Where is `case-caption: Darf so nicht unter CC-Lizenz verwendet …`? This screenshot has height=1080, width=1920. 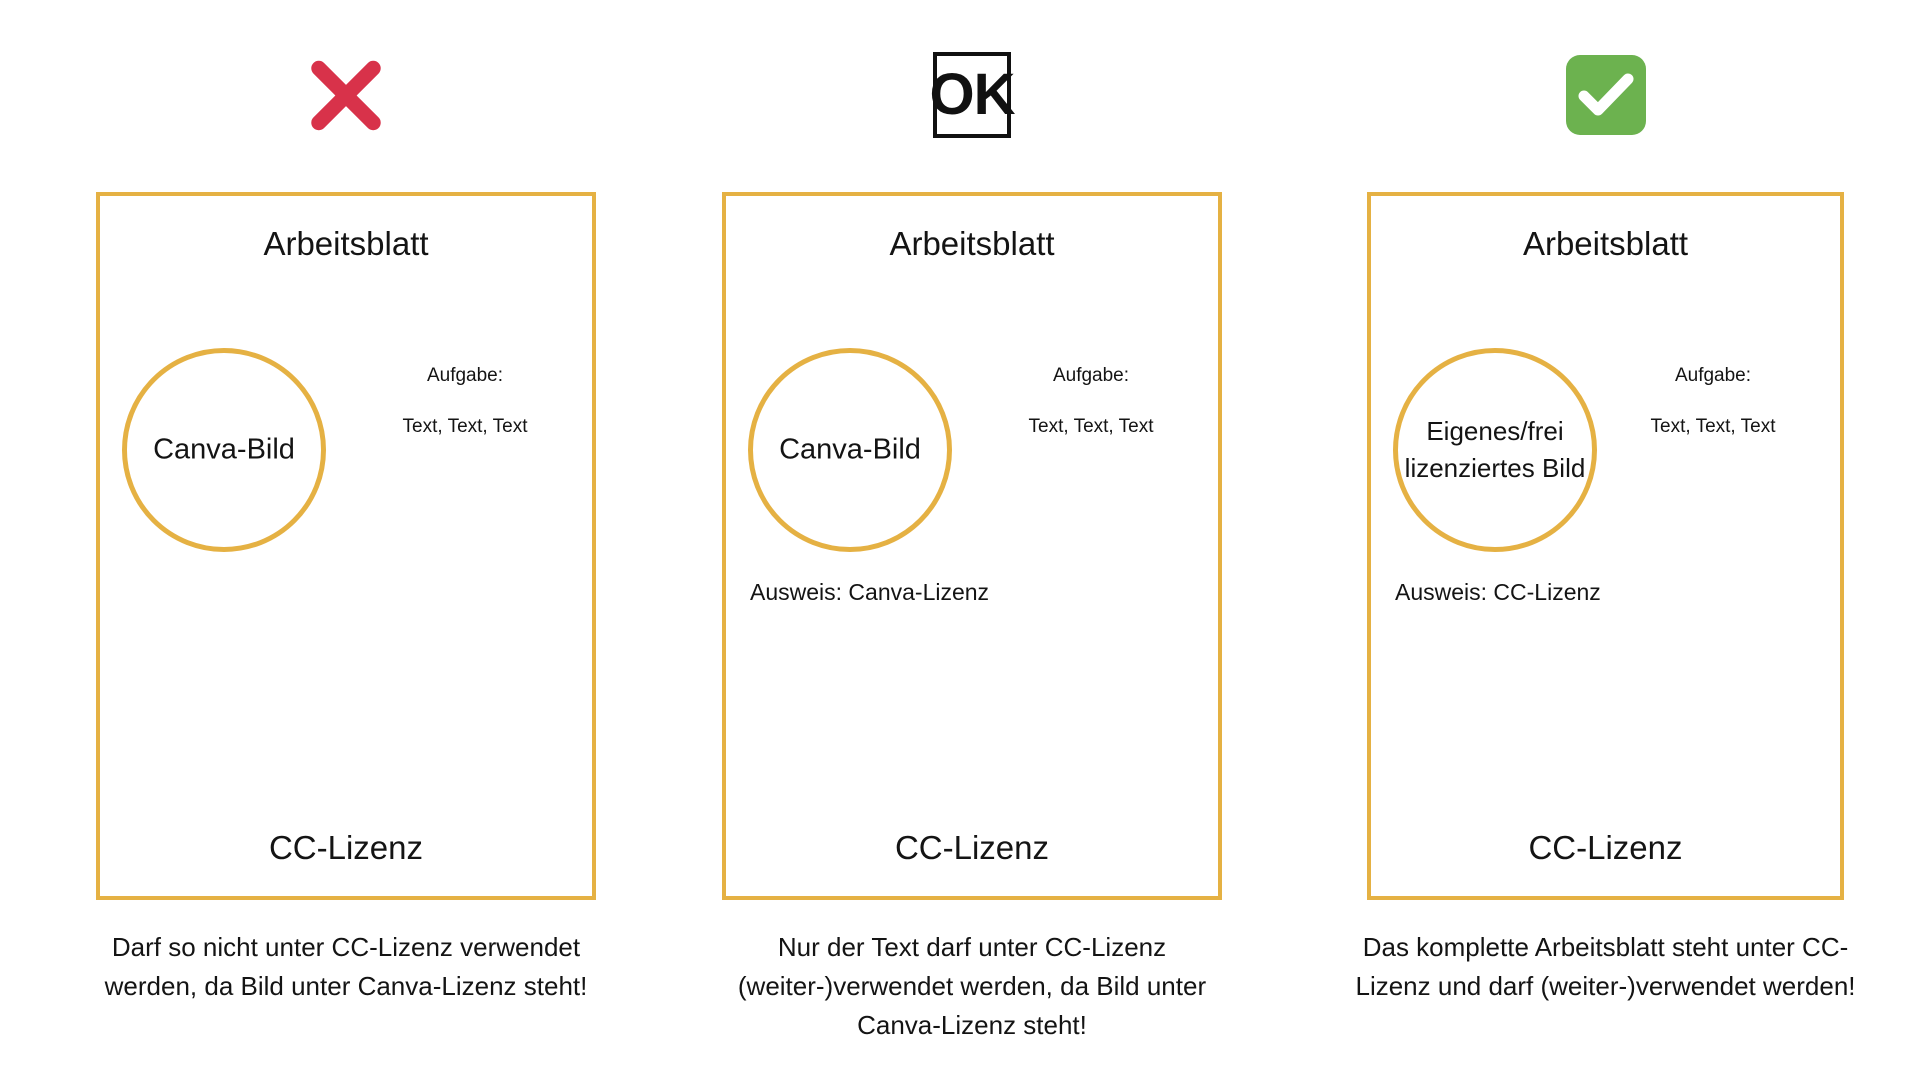 case-caption: Darf so nicht unter CC-Lizenz verwendet … is located at coordinates (346, 966).